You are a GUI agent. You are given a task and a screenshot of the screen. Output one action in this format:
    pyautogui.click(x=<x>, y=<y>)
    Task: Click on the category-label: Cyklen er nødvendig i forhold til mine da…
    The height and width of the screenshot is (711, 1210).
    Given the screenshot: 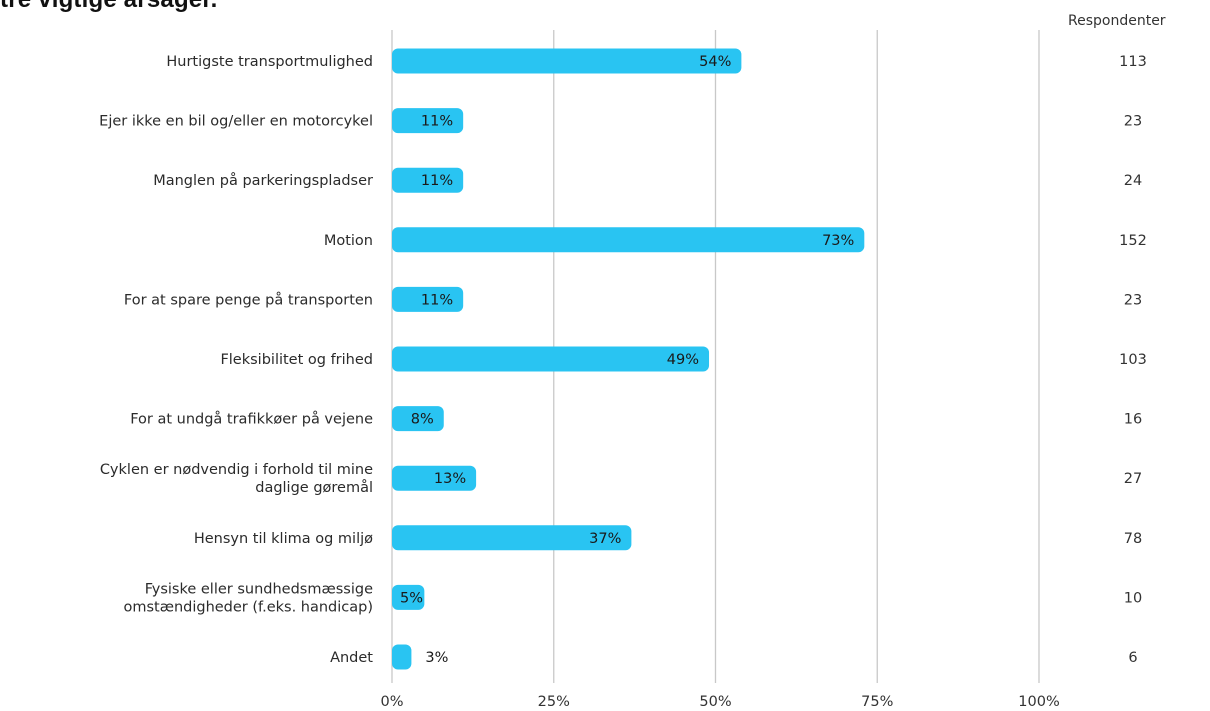 What is the action you would take?
    pyautogui.click(x=236, y=479)
    